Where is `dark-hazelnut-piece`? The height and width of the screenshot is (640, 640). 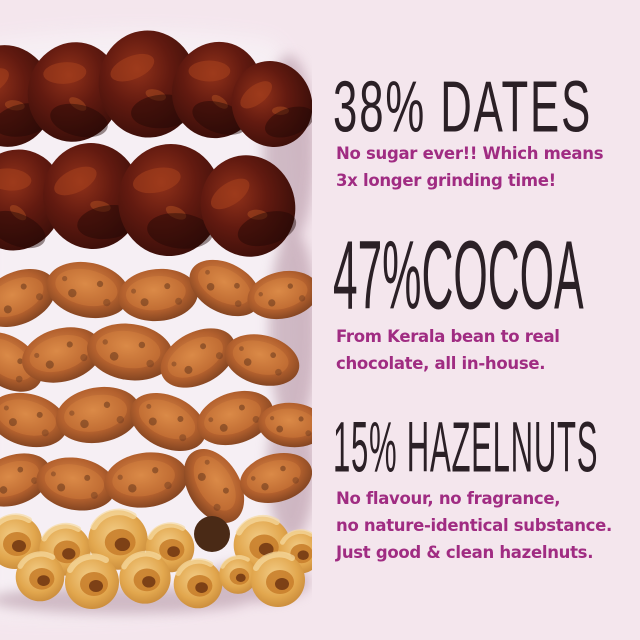
dark-hazelnut-piece is located at coordinates (212, 534).